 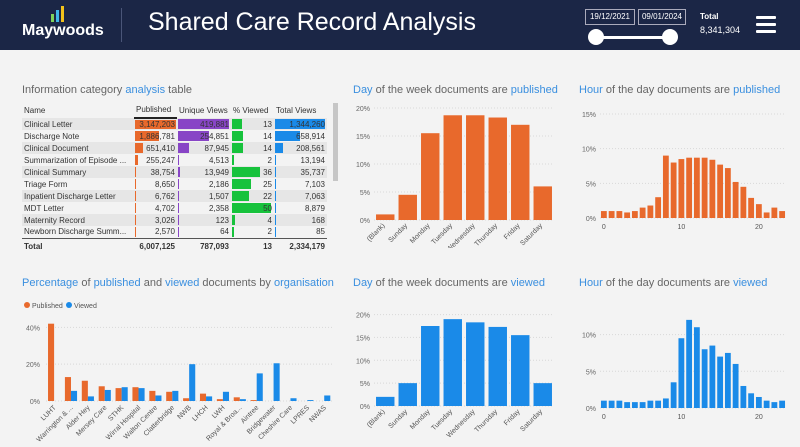 I want to click on col-header-unique-views: Unique Views, so click(x=203, y=110).